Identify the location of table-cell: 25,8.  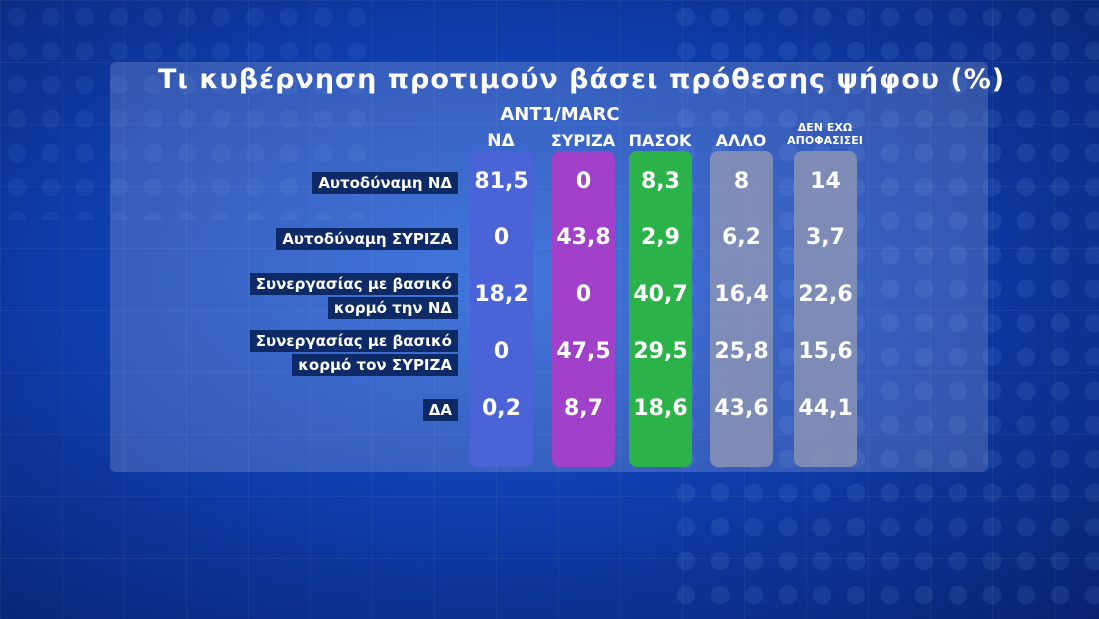
(741, 351).